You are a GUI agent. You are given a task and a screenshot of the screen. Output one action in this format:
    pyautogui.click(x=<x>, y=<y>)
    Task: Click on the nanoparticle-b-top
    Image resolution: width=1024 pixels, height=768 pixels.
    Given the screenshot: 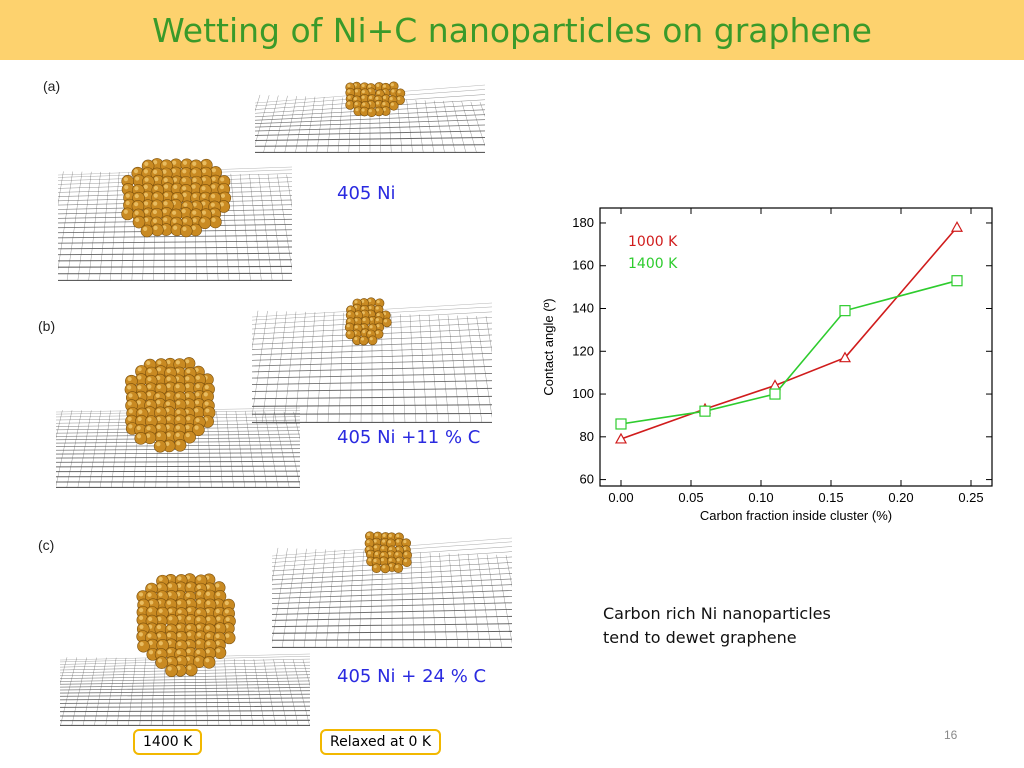 What is the action you would take?
    pyautogui.click(x=368, y=321)
    